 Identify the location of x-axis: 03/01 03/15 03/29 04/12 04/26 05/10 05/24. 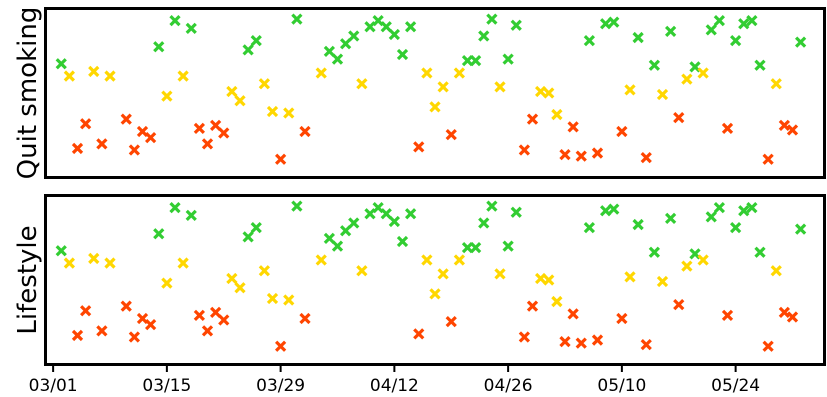
(394, 380).